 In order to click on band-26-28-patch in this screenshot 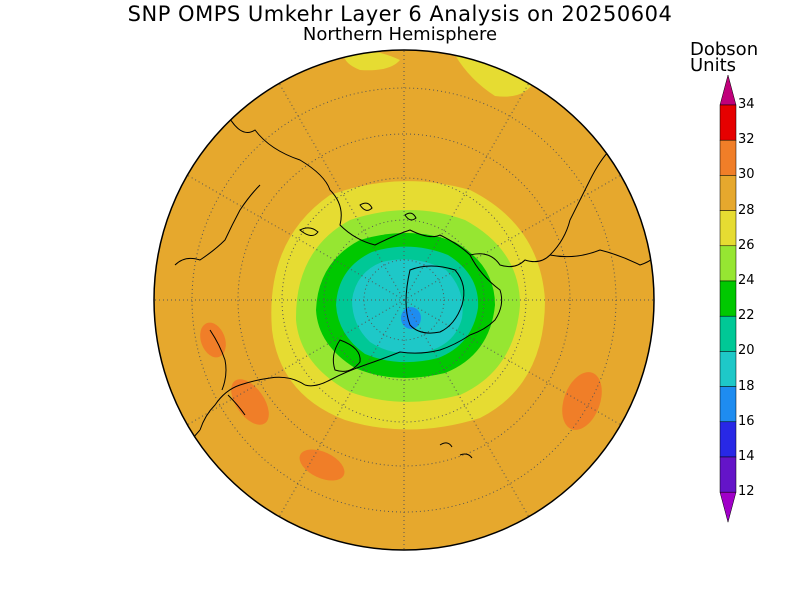, I will do `click(495, 75)`.